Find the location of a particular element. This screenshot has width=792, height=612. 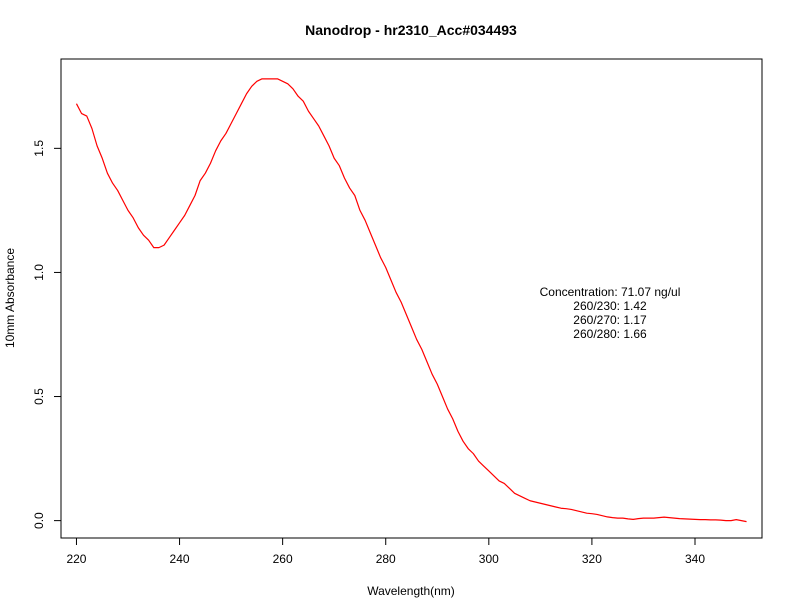

y-tick-label: 0.0 is located at coordinates (39, 520).